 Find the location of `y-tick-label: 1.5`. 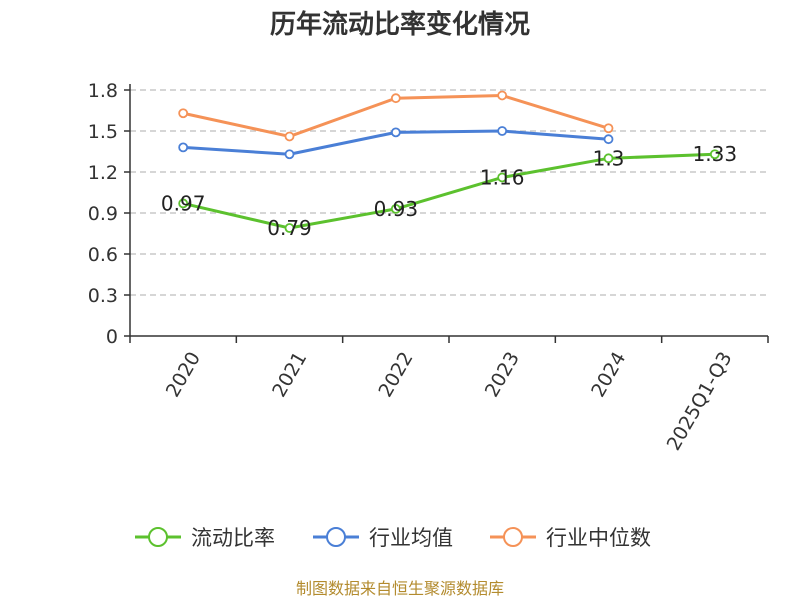

y-tick-label: 1.5 is located at coordinates (103, 132).